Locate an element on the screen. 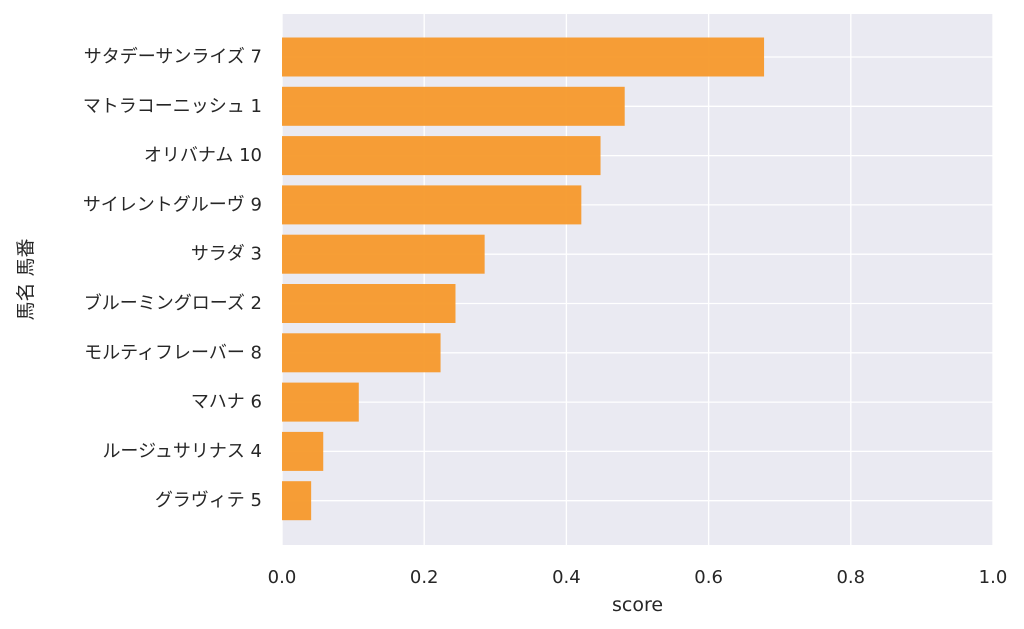 Image resolution: width=1024 pixels, height=629 pixels. y-tick-label: オリバナム 10 is located at coordinates (203, 155).